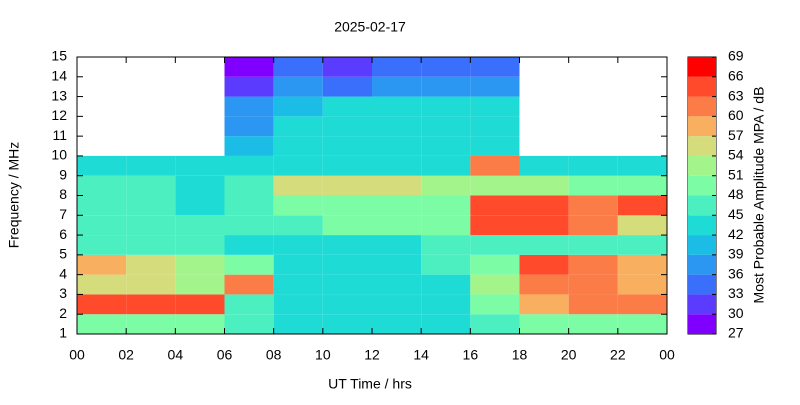 This screenshot has width=800, height=405. Describe the element at coordinates (63, 254) in the screenshot. I see `y-tick-label: 5` at that location.